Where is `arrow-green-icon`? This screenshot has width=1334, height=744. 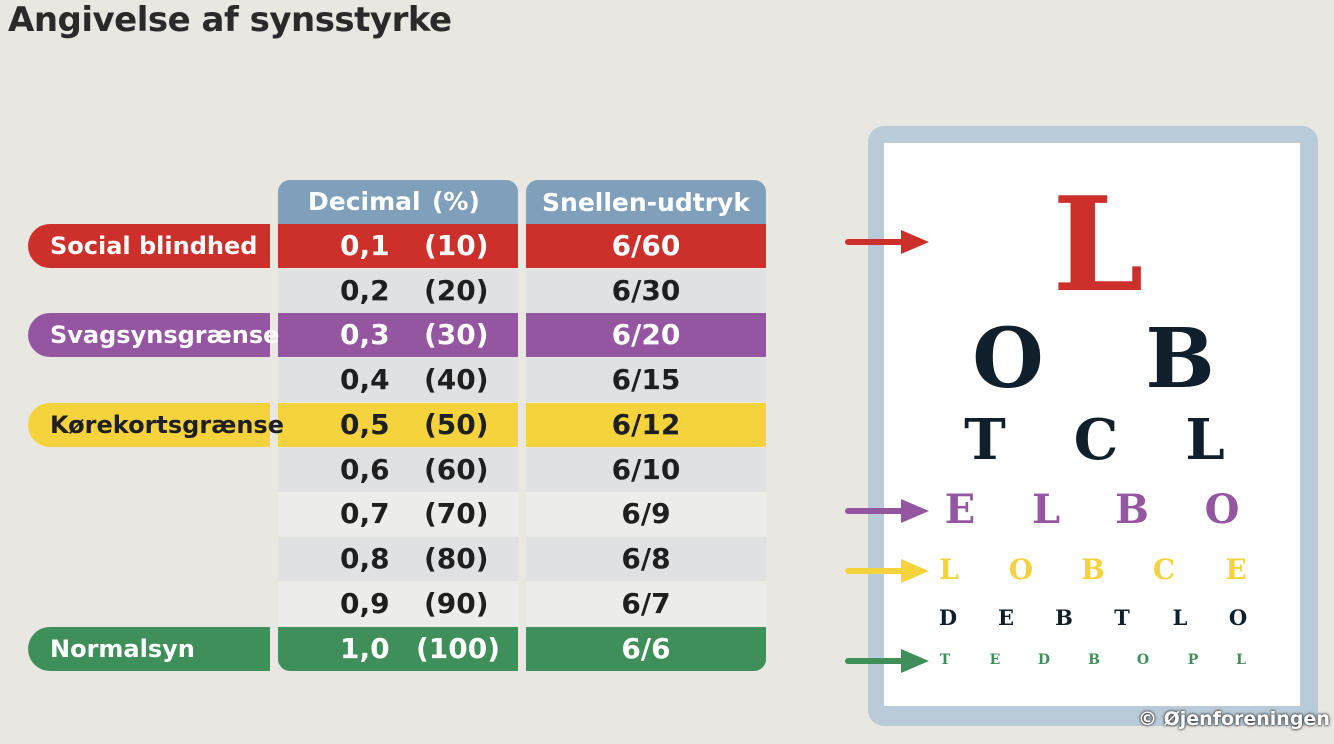 arrow-green-icon is located at coordinates (887, 661).